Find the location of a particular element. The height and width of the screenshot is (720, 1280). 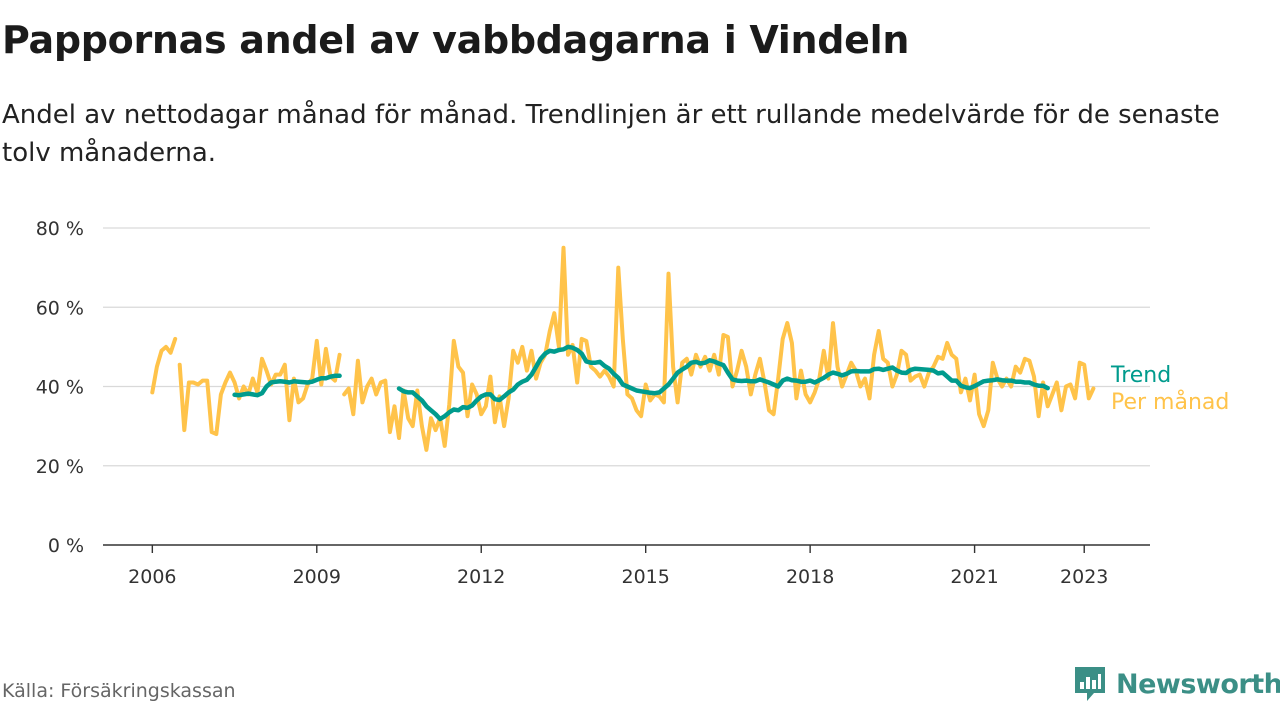

x-tick-label: 2012 is located at coordinates (481, 577).